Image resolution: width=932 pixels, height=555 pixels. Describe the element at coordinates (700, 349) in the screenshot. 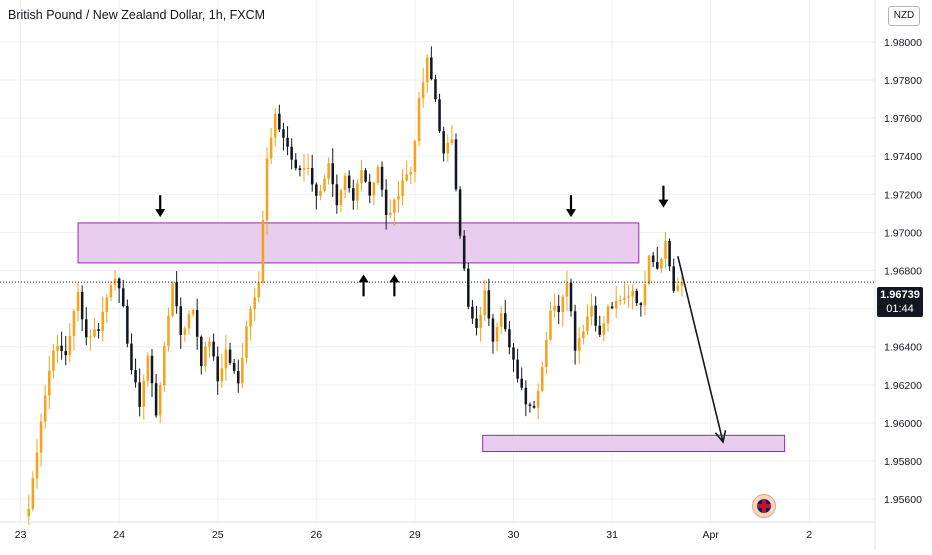

I see `projection-arrow-line` at that location.